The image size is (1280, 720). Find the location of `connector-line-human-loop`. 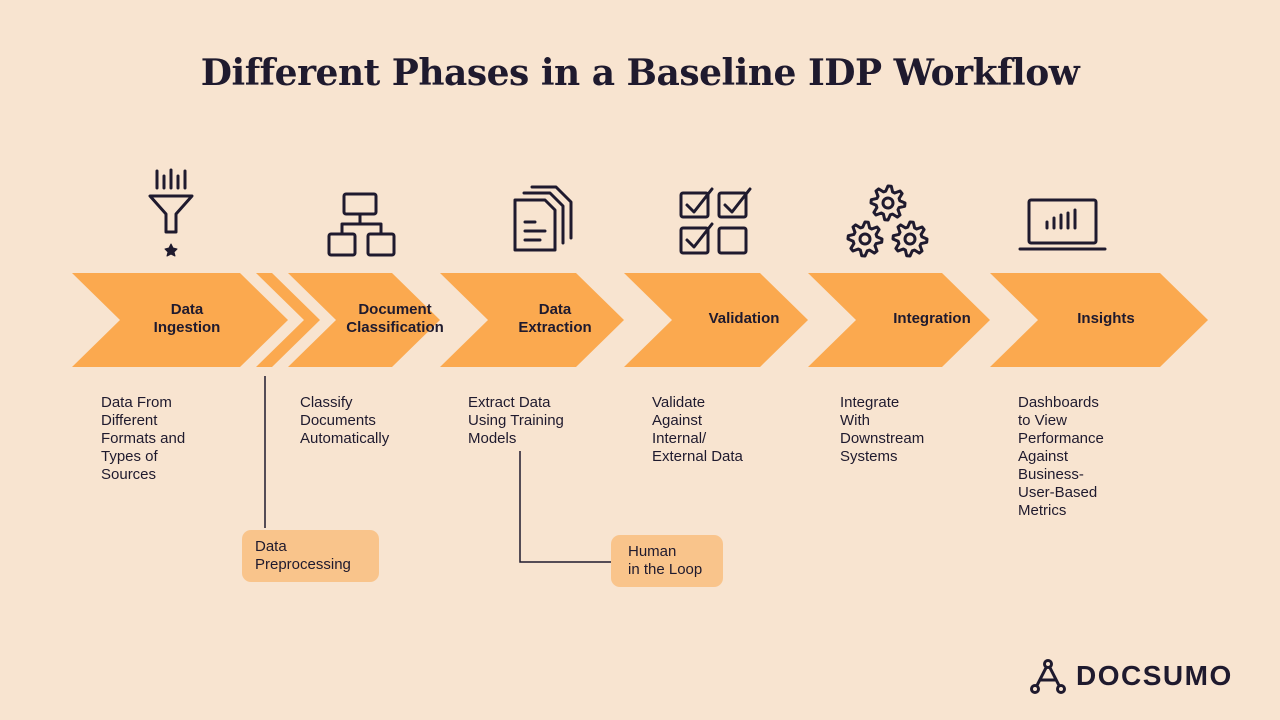

connector-line-human-loop is located at coordinates (565, 507).